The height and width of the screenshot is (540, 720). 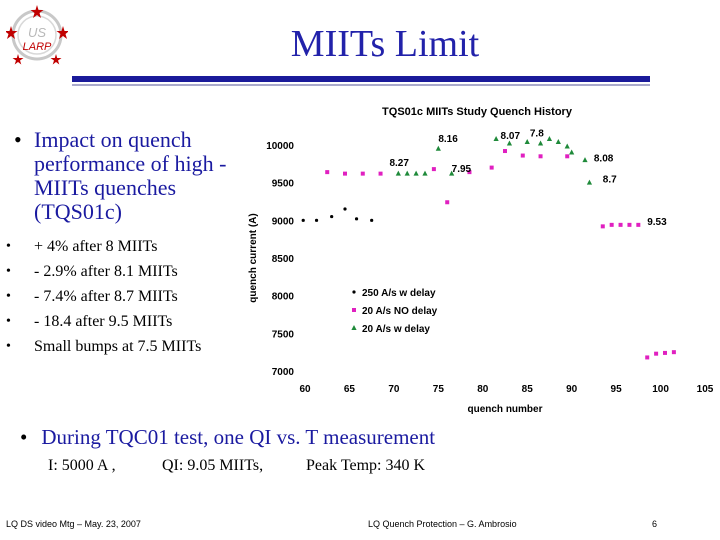 I want to click on x-tick-label: 85, so click(x=528, y=389).